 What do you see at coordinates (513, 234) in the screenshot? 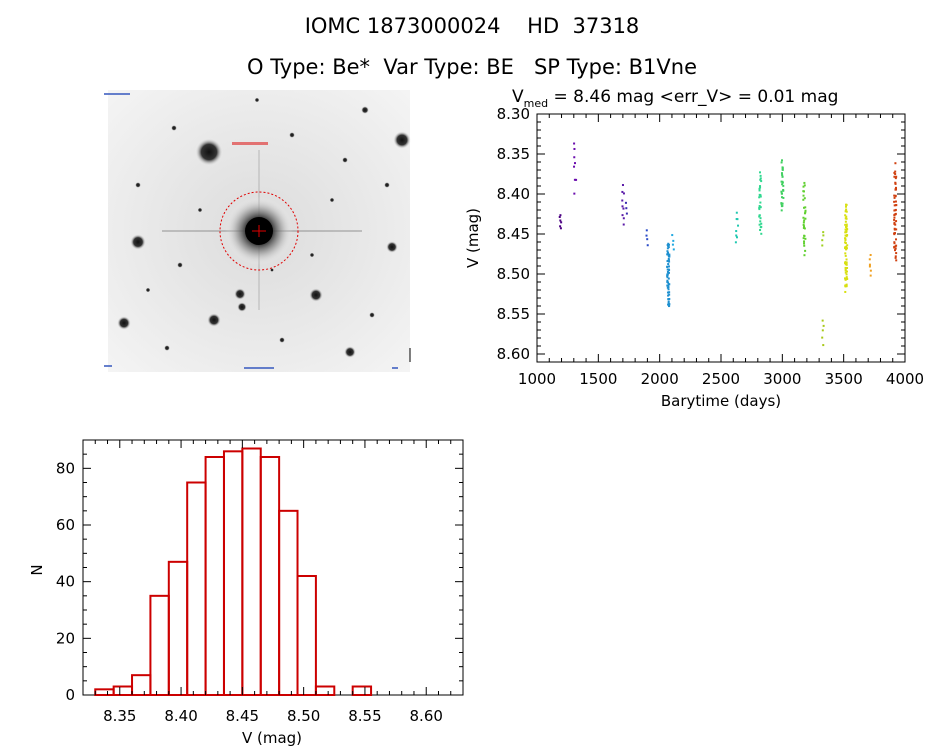
I see `lc-y-tick-label: 8.45` at bounding box center [513, 234].